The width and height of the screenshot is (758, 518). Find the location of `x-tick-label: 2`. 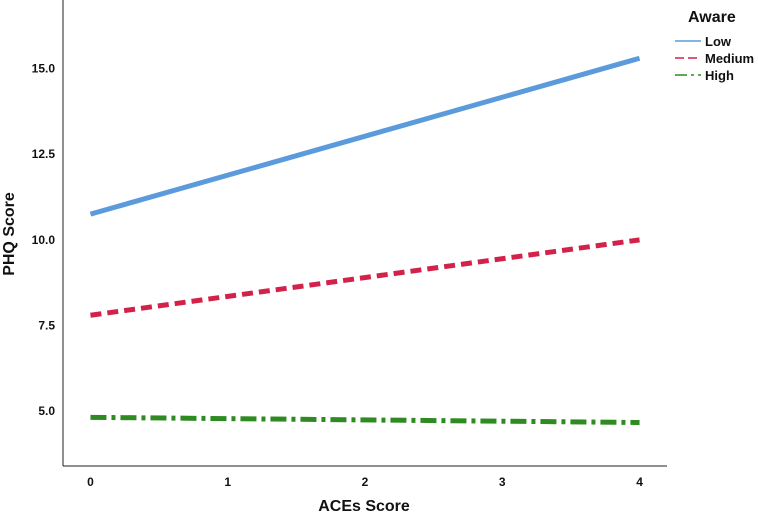

x-tick-label: 2 is located at coordinates (365, 482).